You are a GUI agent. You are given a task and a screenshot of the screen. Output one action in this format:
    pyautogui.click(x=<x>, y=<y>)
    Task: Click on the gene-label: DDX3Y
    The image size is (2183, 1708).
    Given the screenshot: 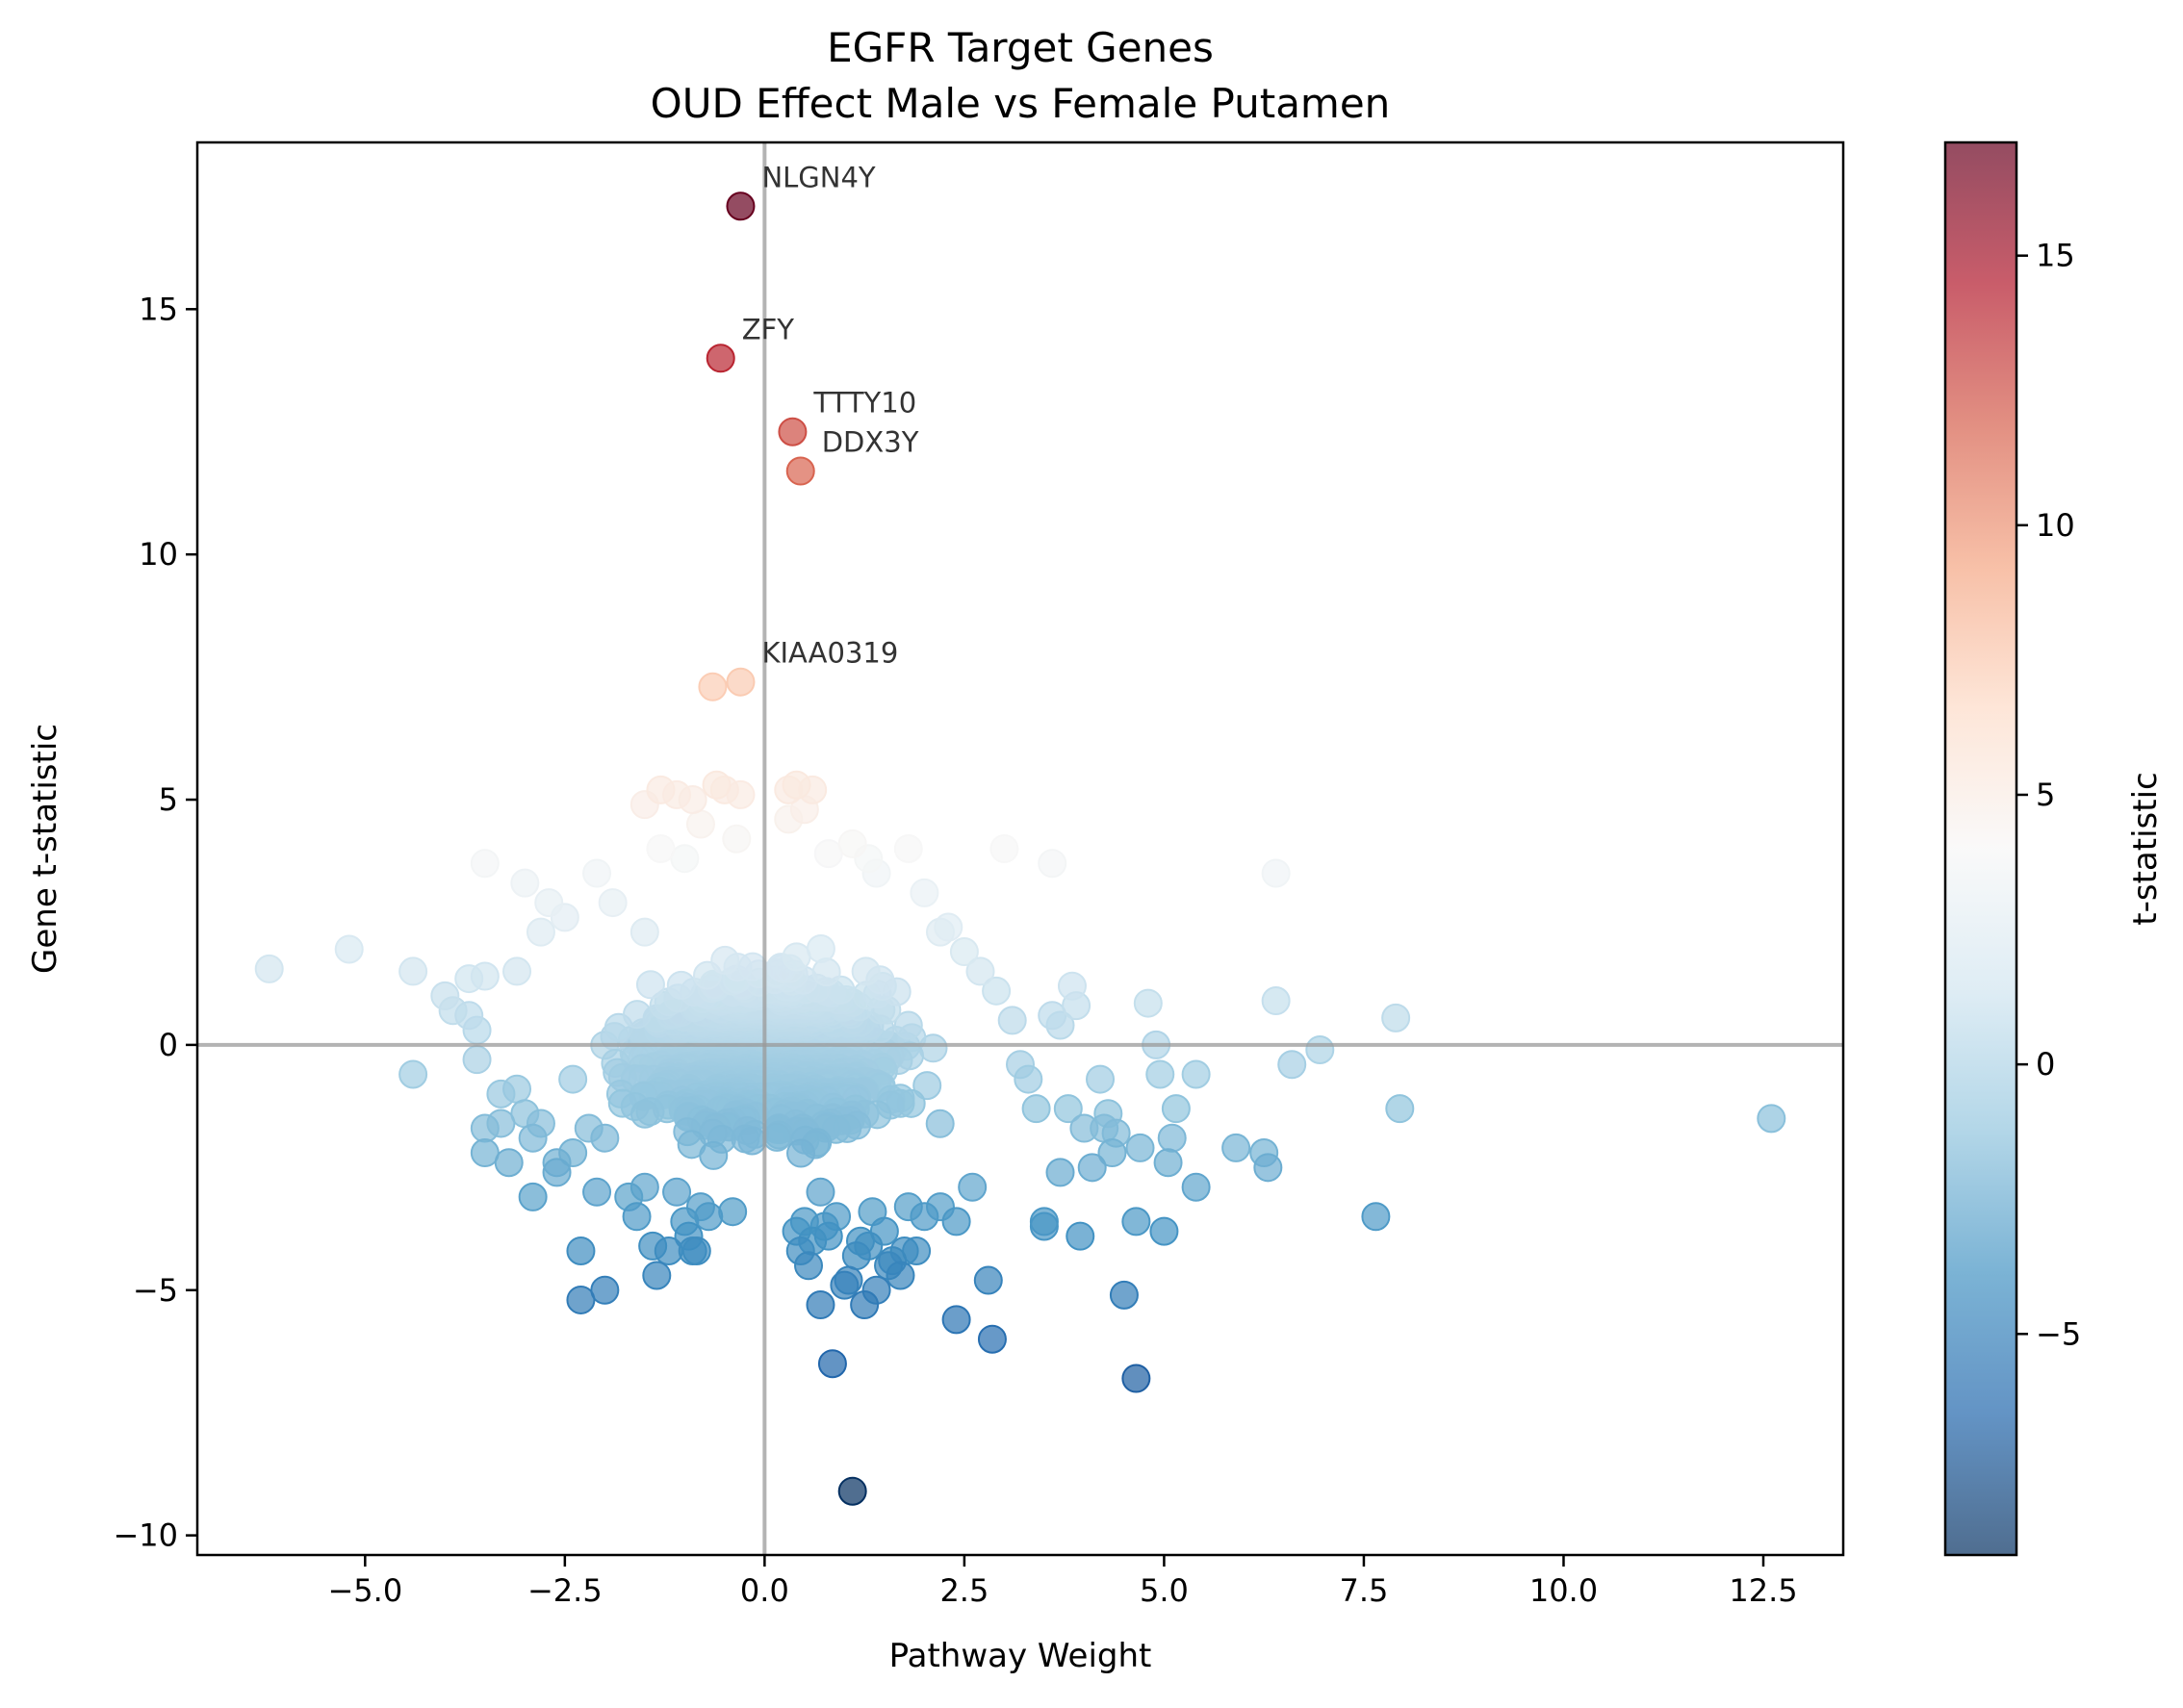 What is the action you would take?
    pyautogui.click(x=870, y=442)
    